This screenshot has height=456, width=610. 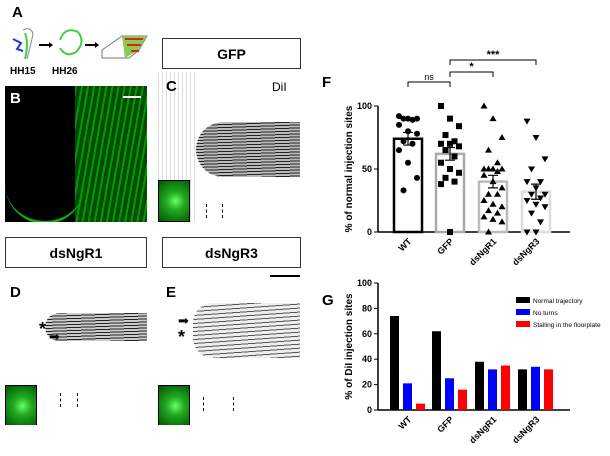 I want to click on chart-f-significance-bracket, so click(x=471, y=74).